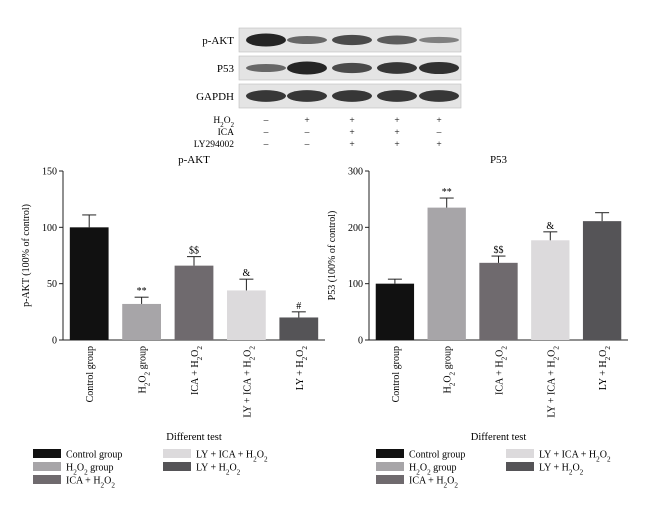 This screenshot has width=660, height=516. What do you see at coordinates (226, 133) in the screenshot?
I see `treatment-label-ica: ICA` at bounding box center [226, 133].